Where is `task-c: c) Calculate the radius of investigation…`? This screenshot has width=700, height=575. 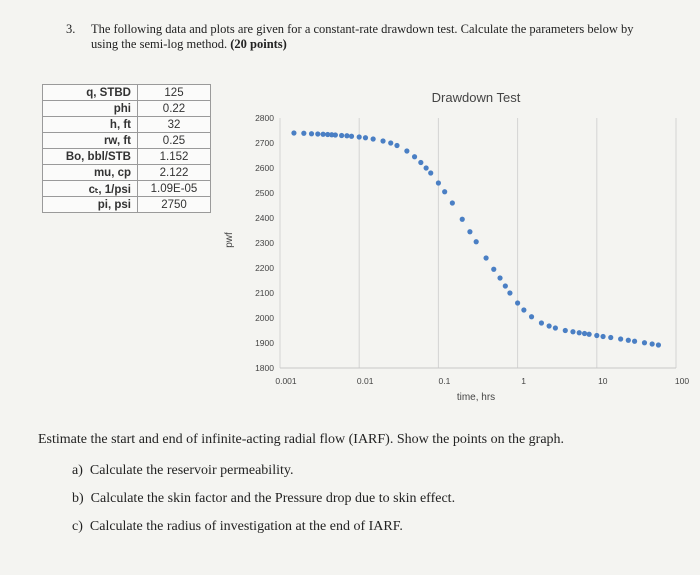
task-c: c) Calculate the radius of investigation… is located at coordinates (237, 527).